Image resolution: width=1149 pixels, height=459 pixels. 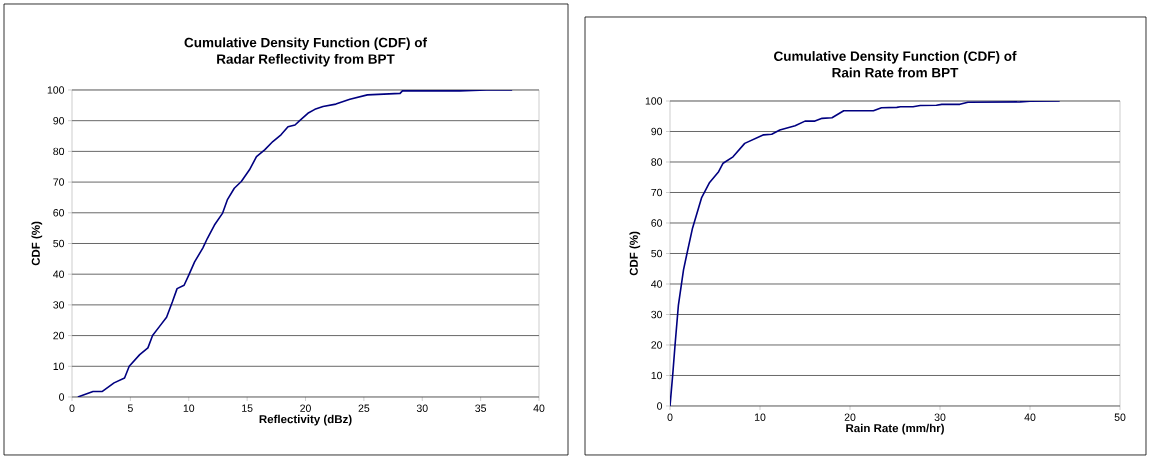 I want to click on y-tick-label: 0, so click(x=62, y=397).